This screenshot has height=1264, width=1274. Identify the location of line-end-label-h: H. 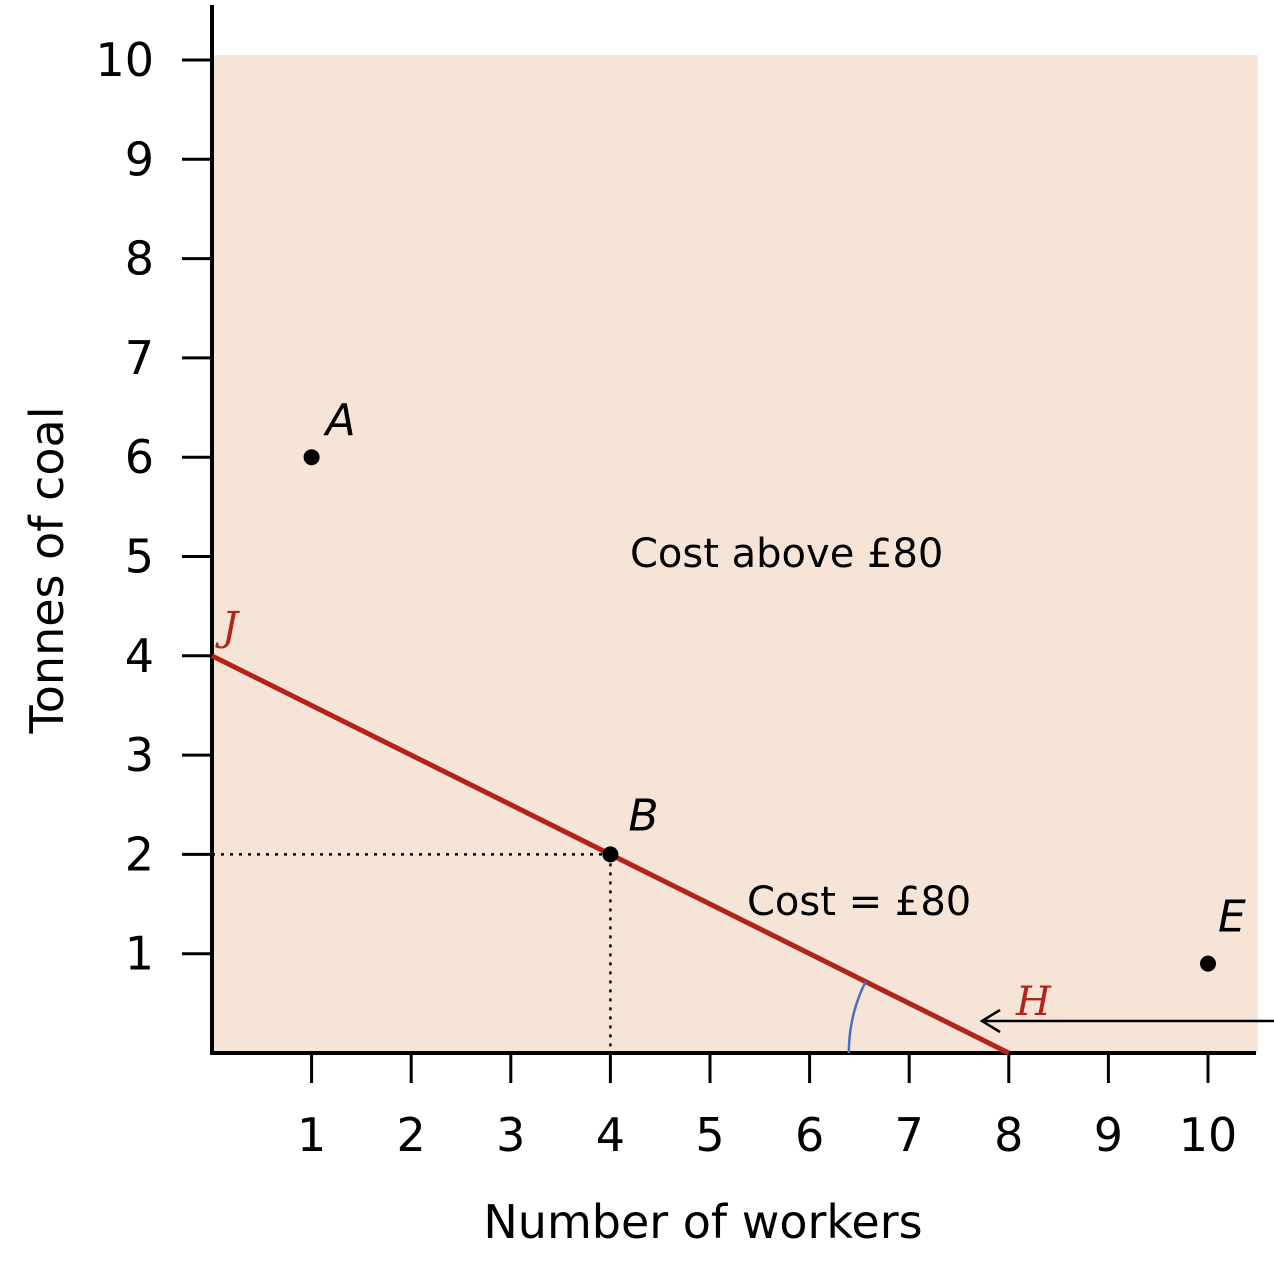
(1033, 1002).